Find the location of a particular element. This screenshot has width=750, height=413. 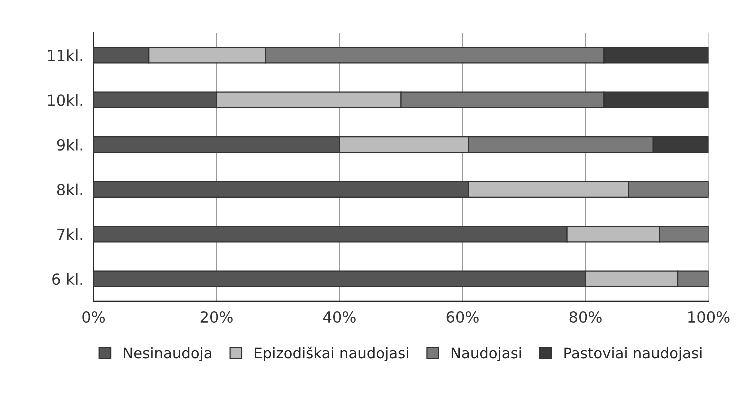

x-tick-label: 100% is located at coordinates (709, 317).